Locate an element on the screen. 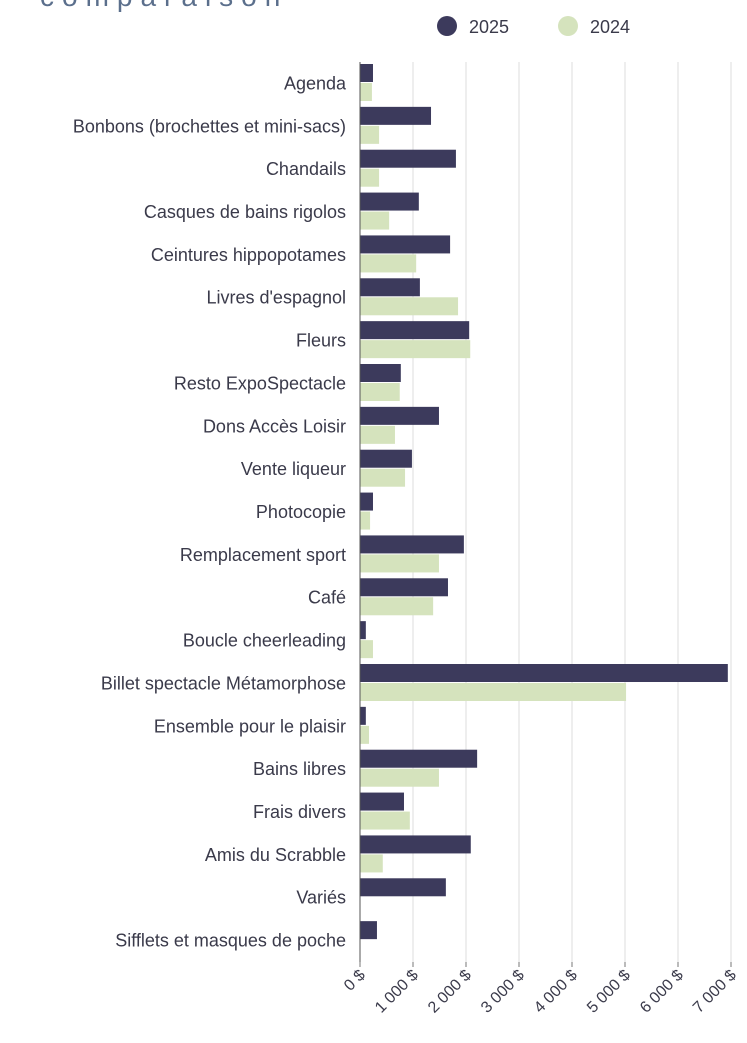  y-tick-label: Ensemble pour le plaisir is located at coordinates (250, 726).